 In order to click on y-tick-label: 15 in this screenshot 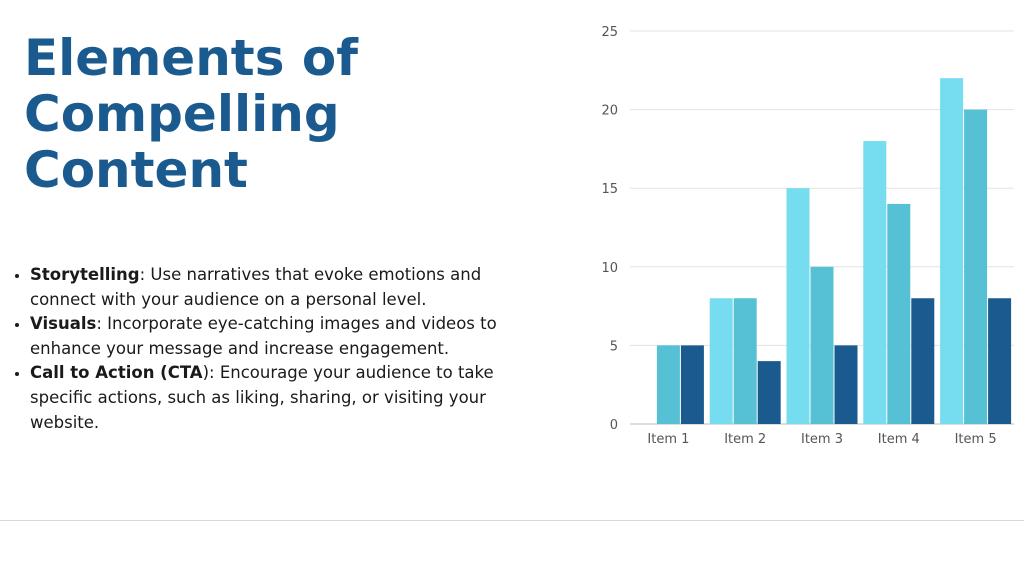, I will do `click(609, 189)`.